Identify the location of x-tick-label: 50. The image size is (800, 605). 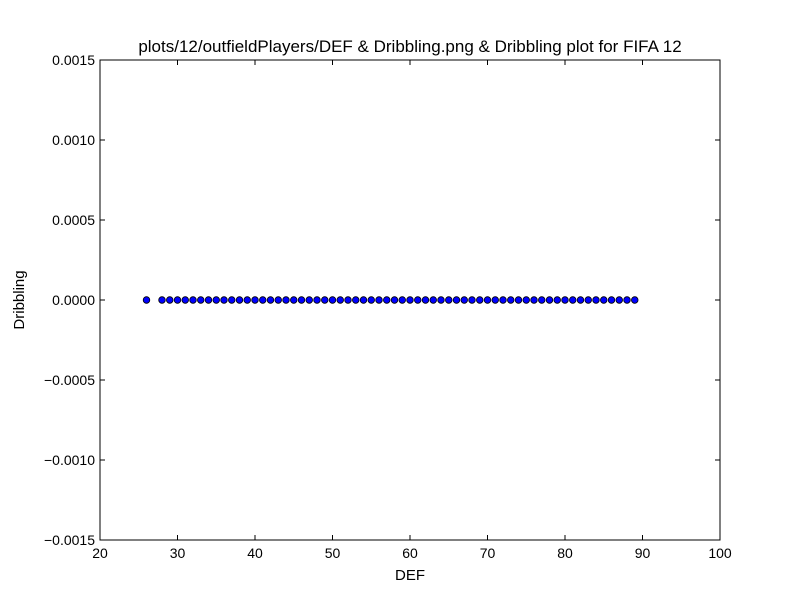
(333, 553).